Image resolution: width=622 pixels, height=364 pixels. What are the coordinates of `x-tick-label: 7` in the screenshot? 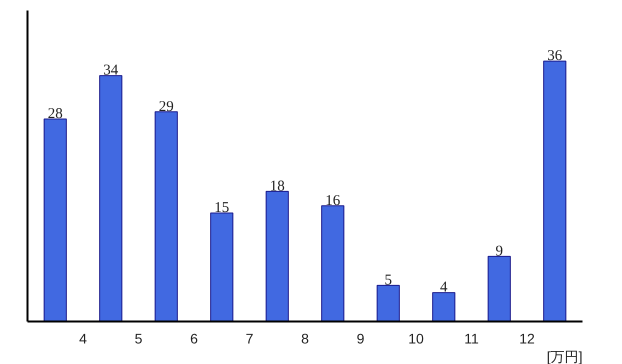 It's located at (250, 338).